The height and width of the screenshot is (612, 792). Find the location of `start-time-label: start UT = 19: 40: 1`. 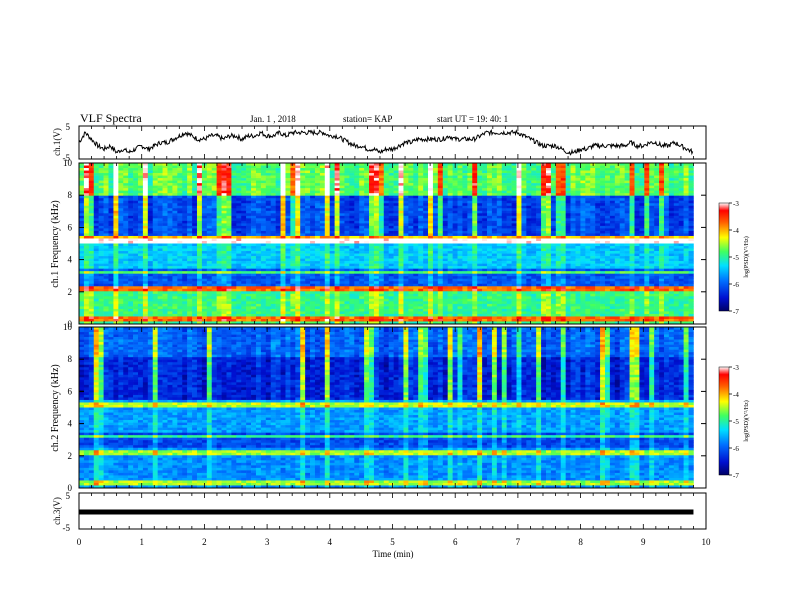

start-time-label: start UT = 19: 40: 1 is located at coordinates (472, 119).